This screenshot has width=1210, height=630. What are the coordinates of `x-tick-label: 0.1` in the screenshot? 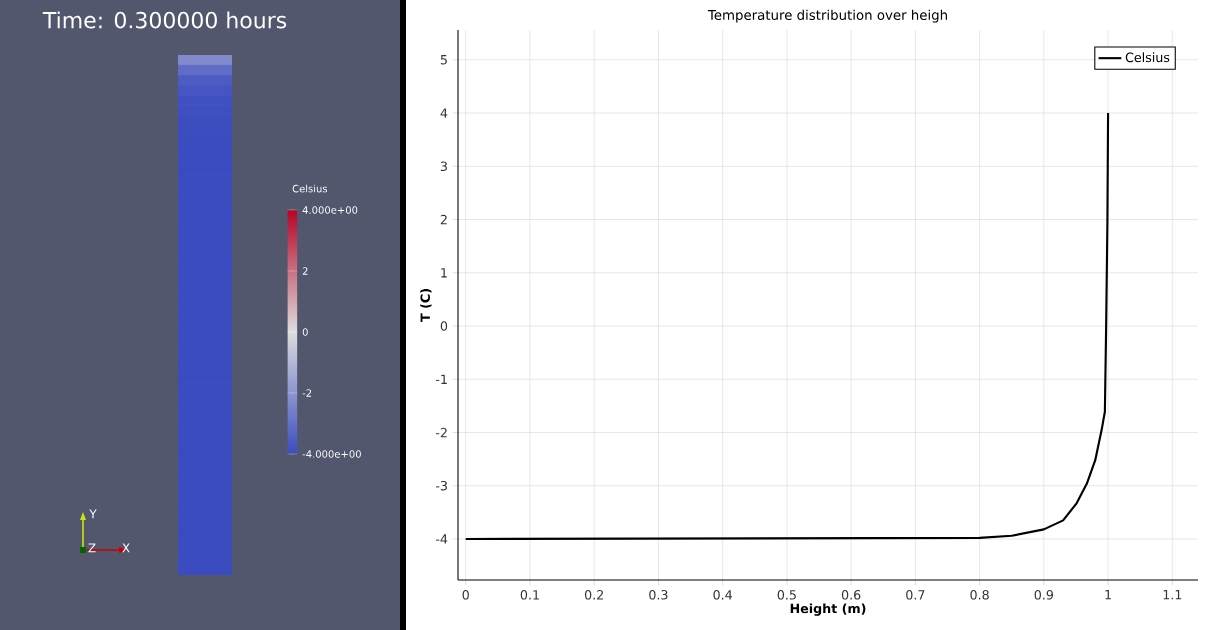 It's located at (529, 595).